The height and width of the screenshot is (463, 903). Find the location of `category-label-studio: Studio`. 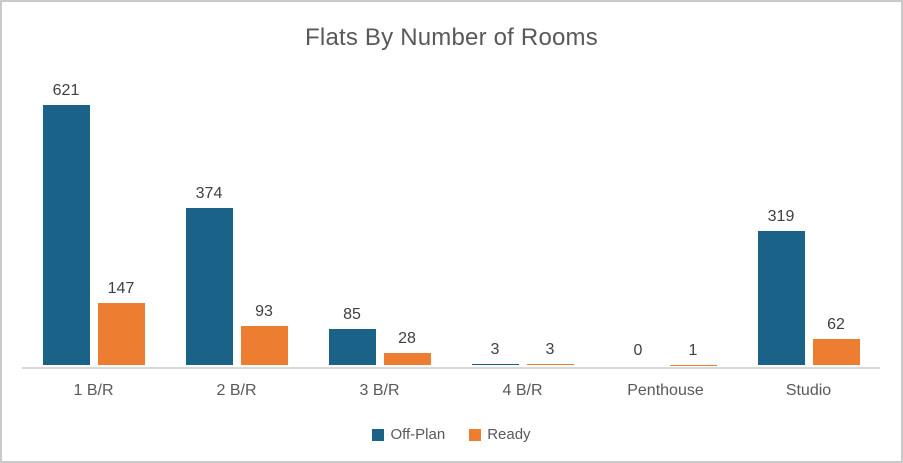

category-label-studio: Studio is located at coordinates (808, 390).